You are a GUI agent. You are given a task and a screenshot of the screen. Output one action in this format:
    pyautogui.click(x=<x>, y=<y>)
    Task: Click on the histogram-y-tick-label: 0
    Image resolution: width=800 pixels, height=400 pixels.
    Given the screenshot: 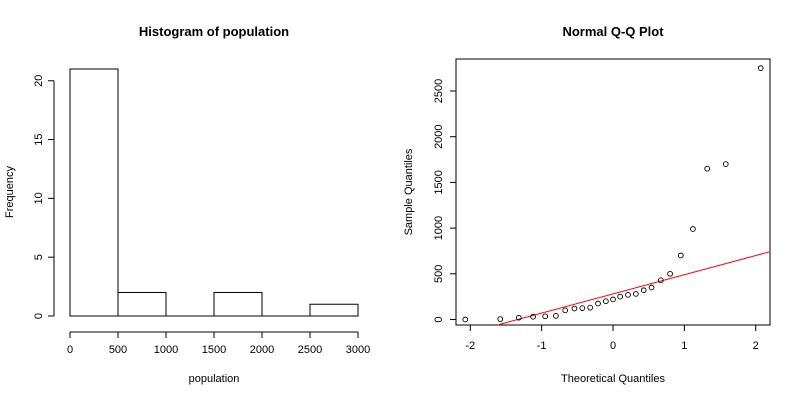 What is the action you would take?
    pyautogui.click(x=39, y=316)
    